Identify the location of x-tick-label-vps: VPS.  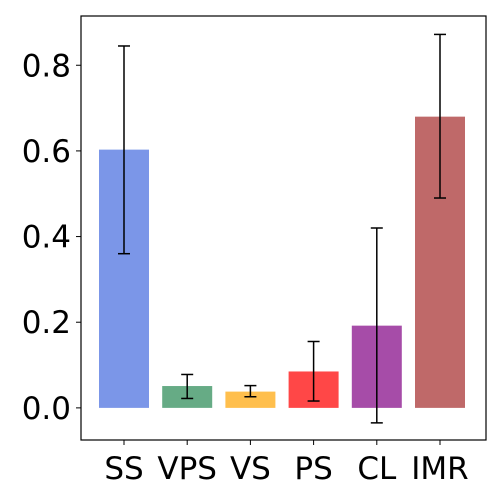
(187, 469).